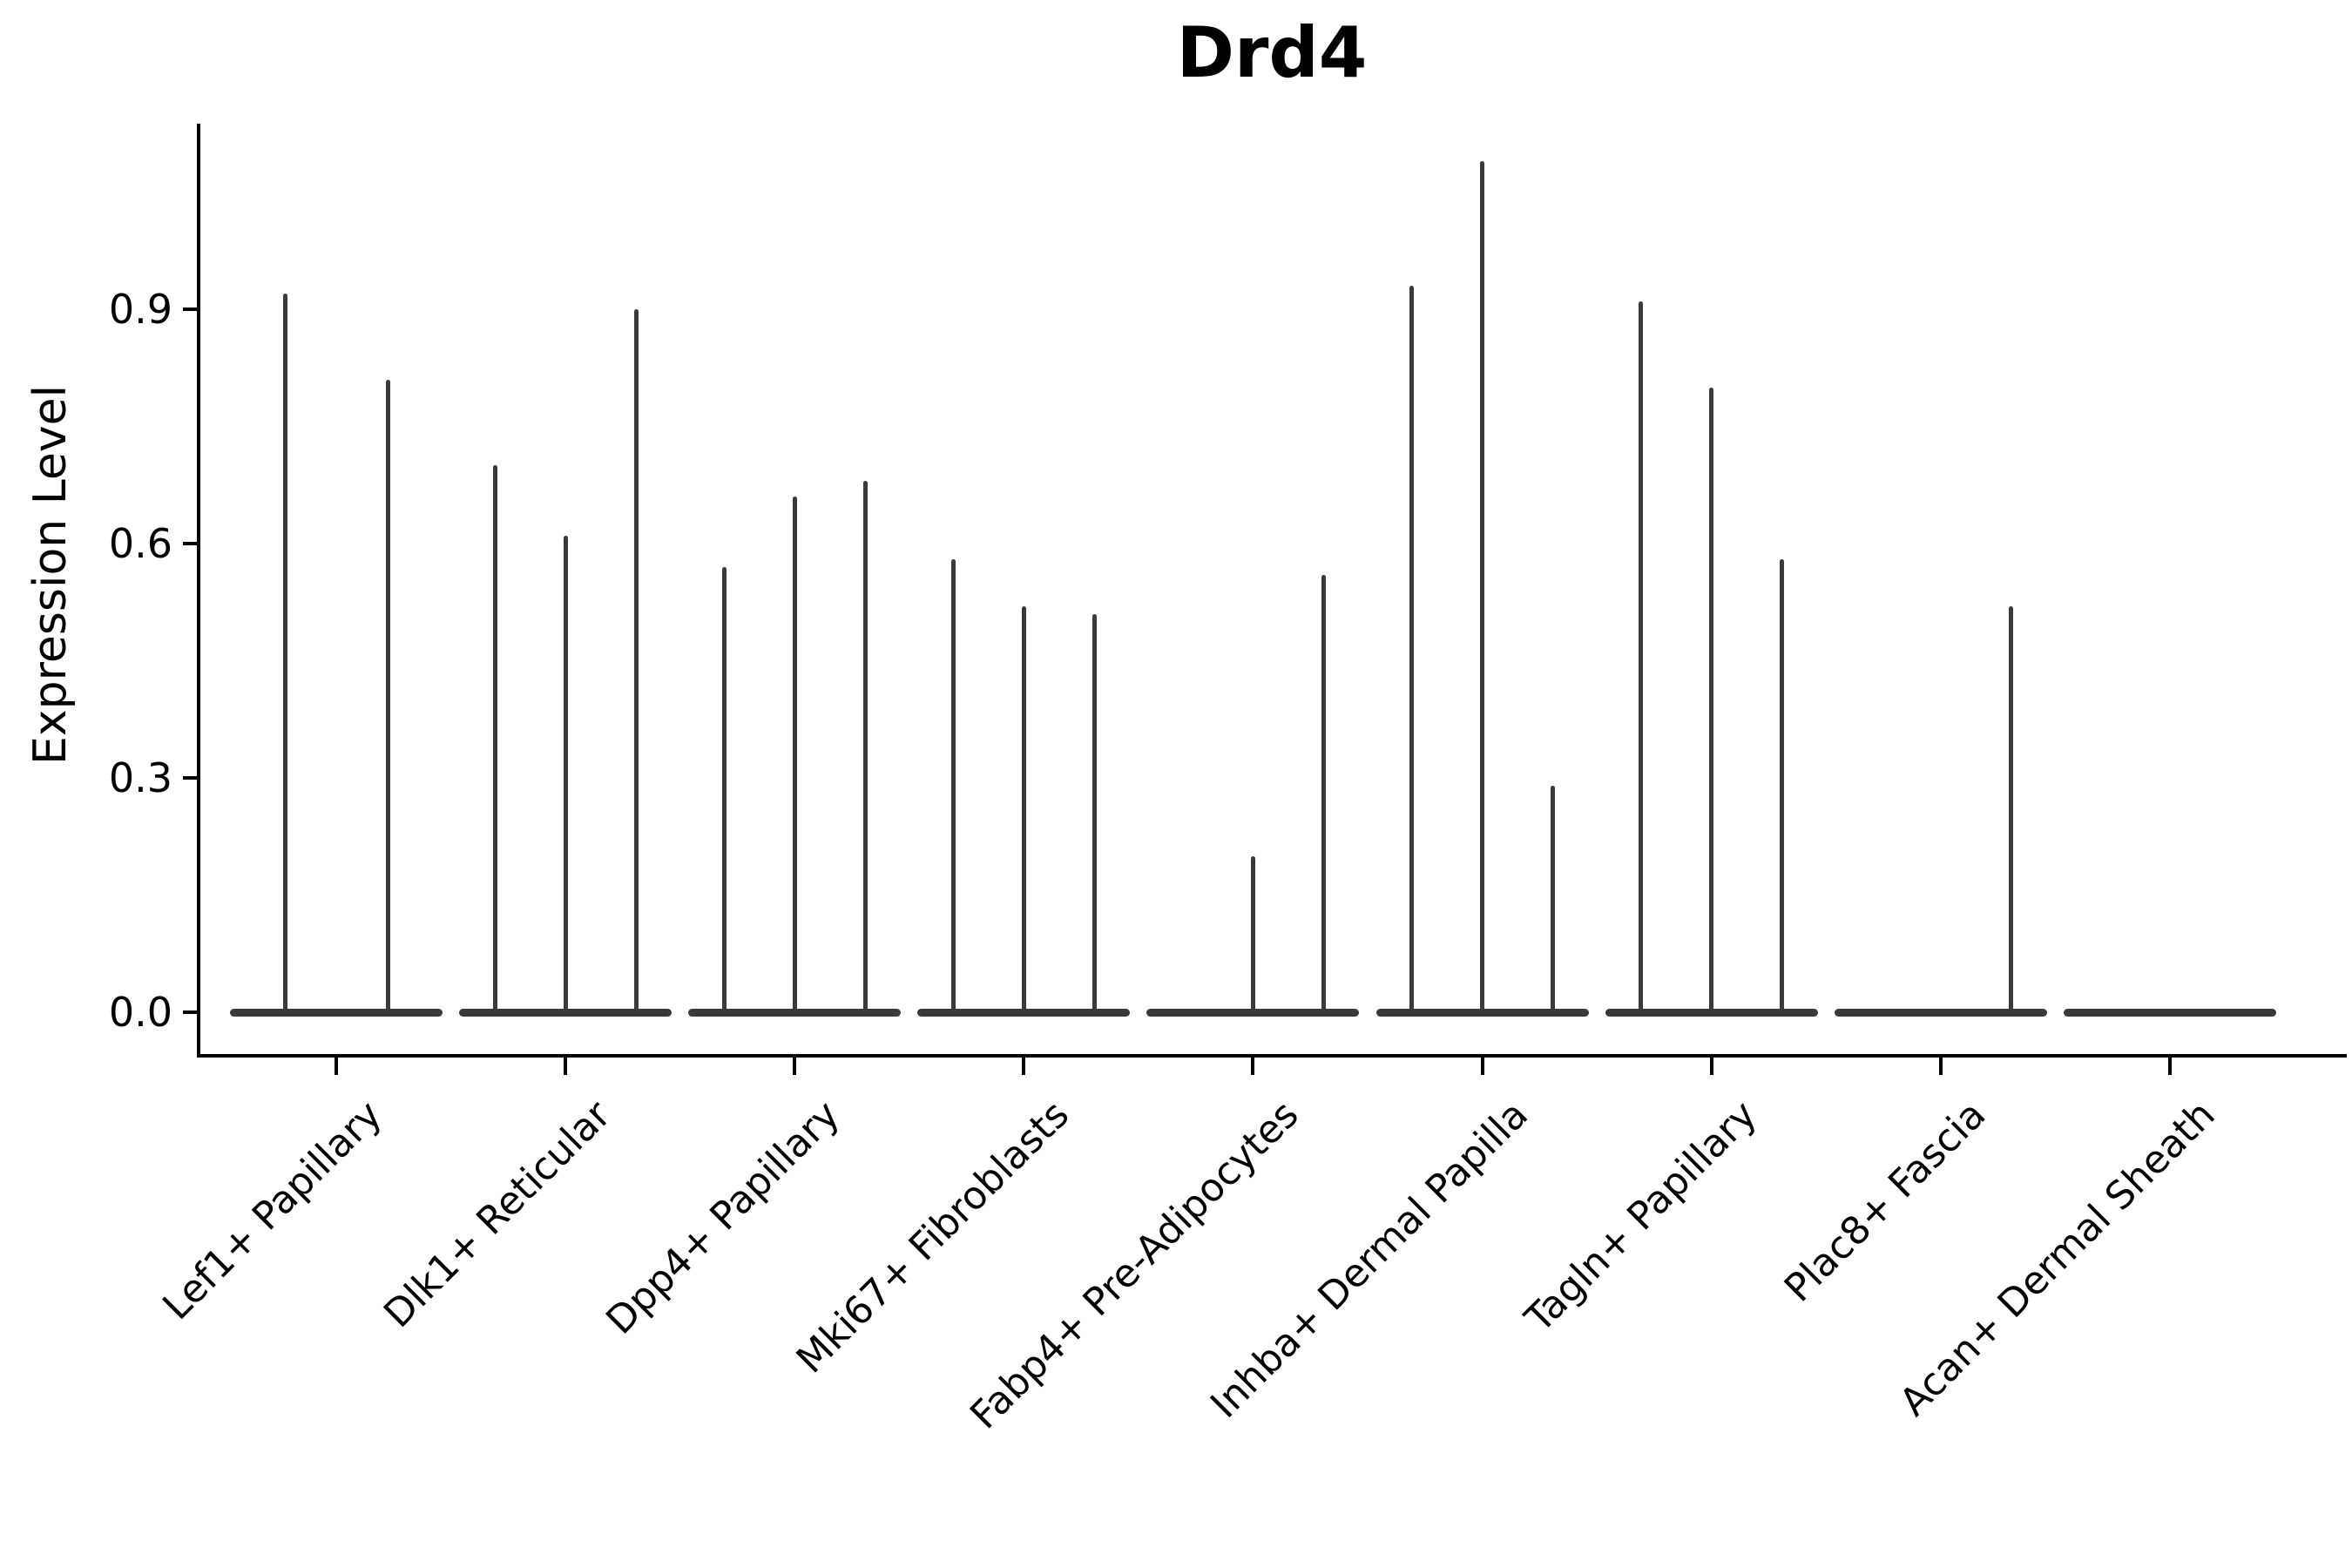 The height and width of the screenshot is (1568, 2352). What do you see at coordinates (198, 591) in the screenshot?
I see `y-axis-line` at bounding box center [198, 591].